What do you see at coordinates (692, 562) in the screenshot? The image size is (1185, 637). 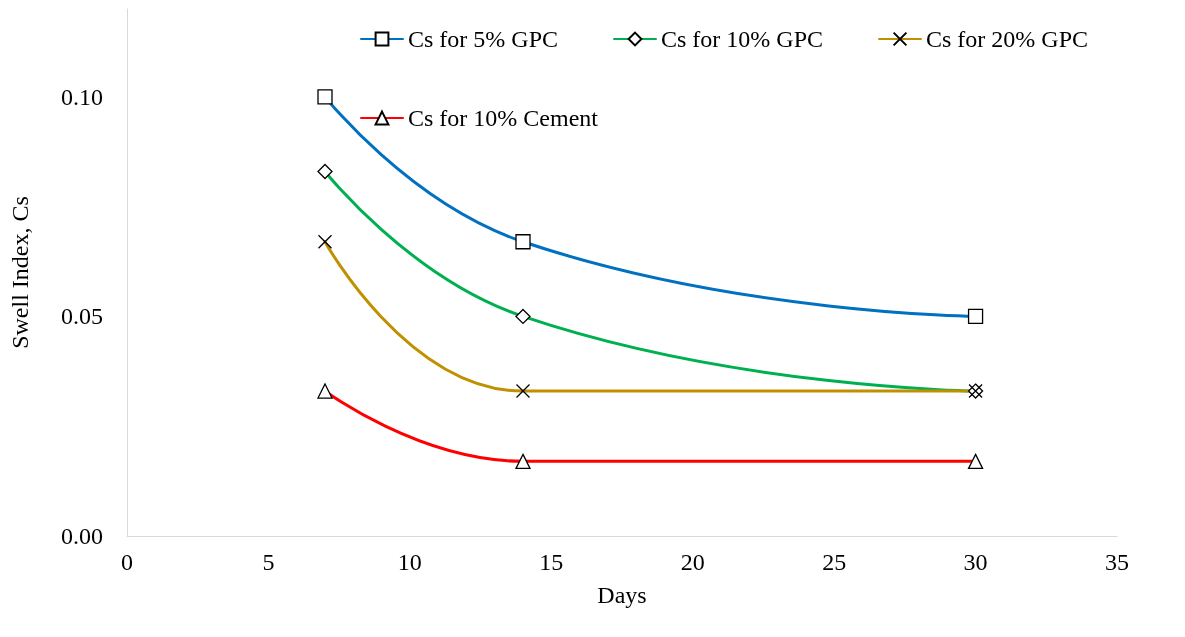 I see `x-tick-label: 20` at bounding box center [692, 562].